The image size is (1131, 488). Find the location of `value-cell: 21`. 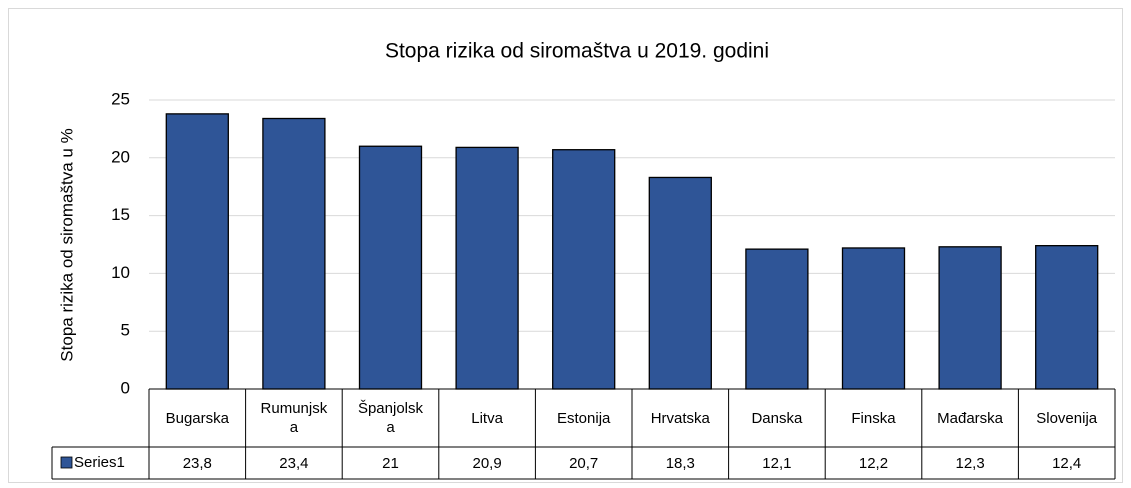

value-cell: 21 is located at coordinates (390, 463).